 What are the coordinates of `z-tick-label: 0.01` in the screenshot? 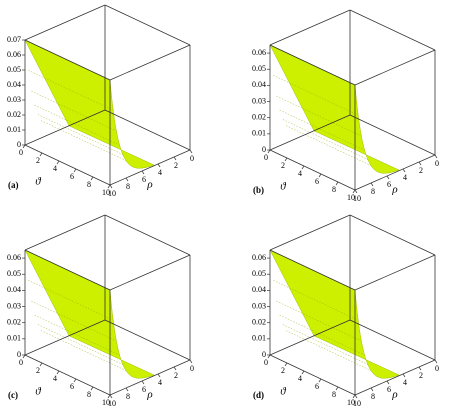 It's located at (14, 338).